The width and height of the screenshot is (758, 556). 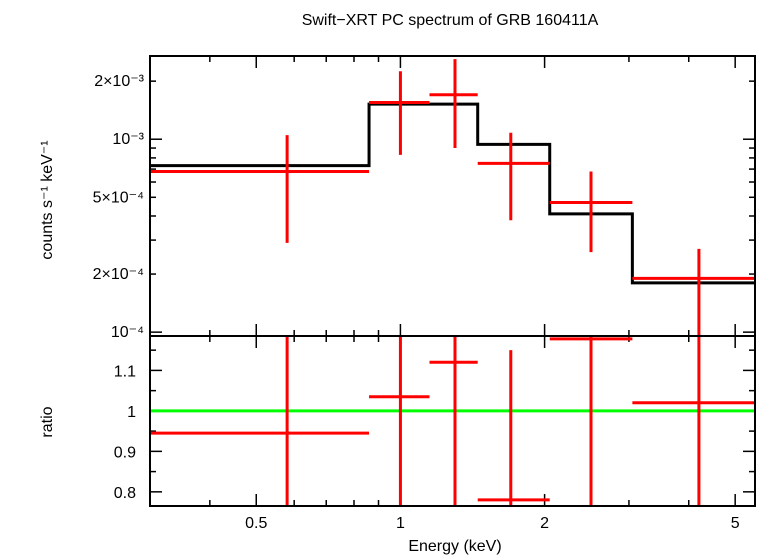 What do you see at coordinates (118, 197) in the screenshot?
I see `spectrum-y-tick-label: 5×10⁻⁴` at bounding box center [118, 197].